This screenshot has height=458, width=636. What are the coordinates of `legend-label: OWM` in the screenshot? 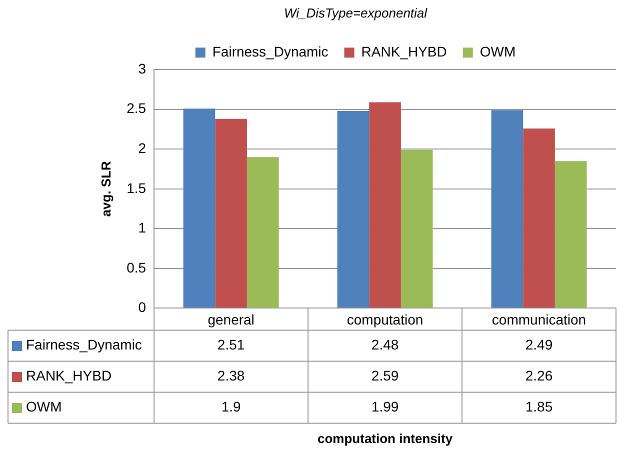 It's located at (498, 51).